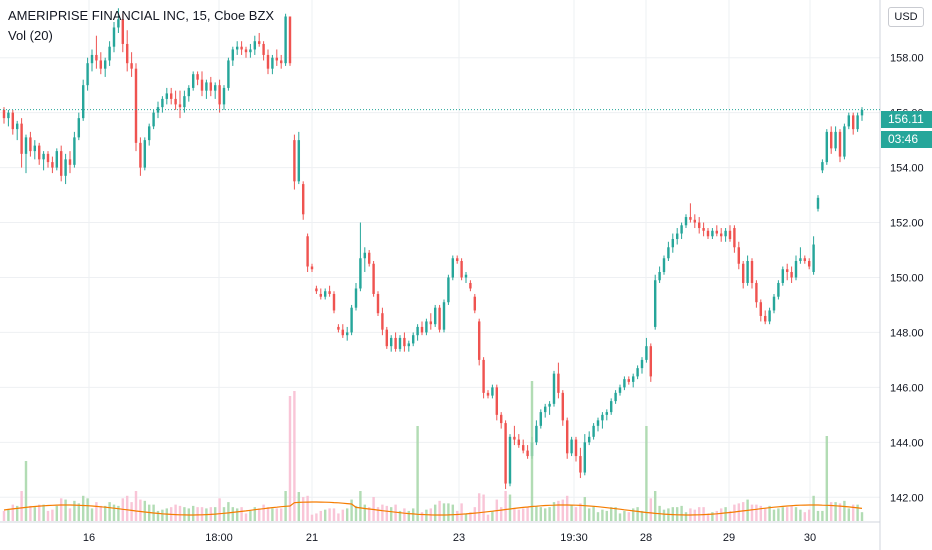 The image size is (932, 550). What do you see at coordinates (906, 17) in the screenshot?
I see `currency-badge: USD` at bounding box center [906, 17].